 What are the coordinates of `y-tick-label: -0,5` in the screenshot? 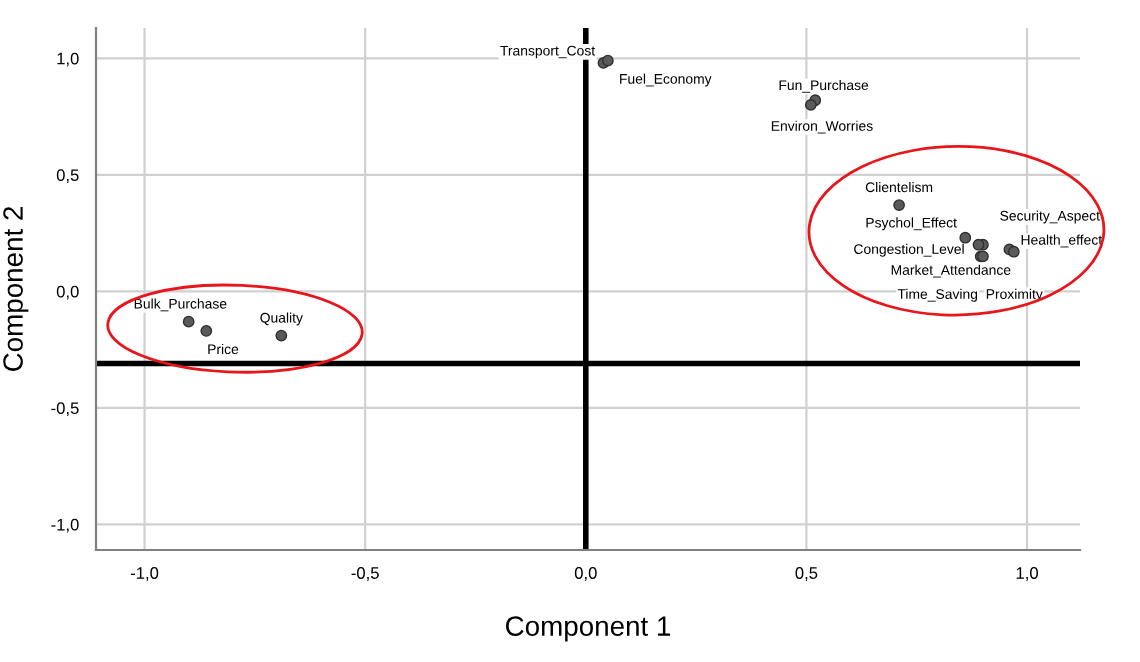 It's located at (65, 409).